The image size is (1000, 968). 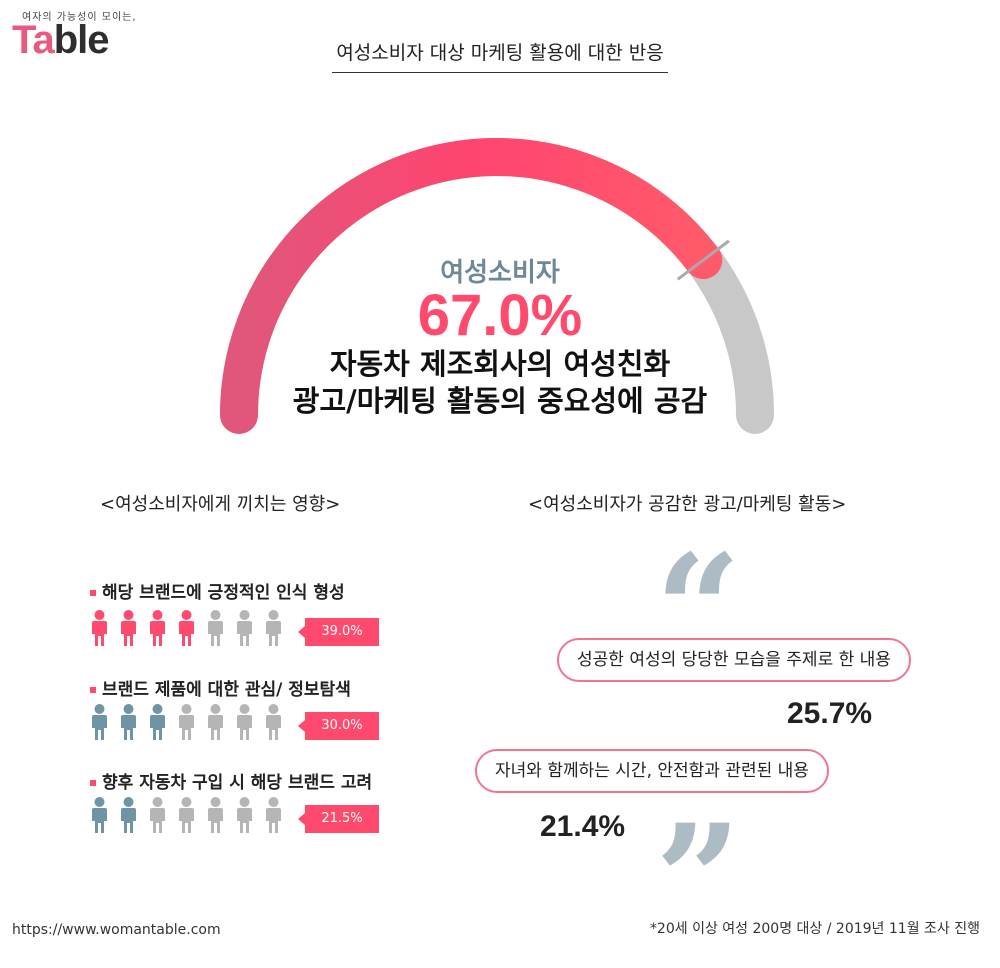 What do you see at coordinates (61, 40) in the screenshot?
I see `logo: Table` at bounding box center [61, 40].